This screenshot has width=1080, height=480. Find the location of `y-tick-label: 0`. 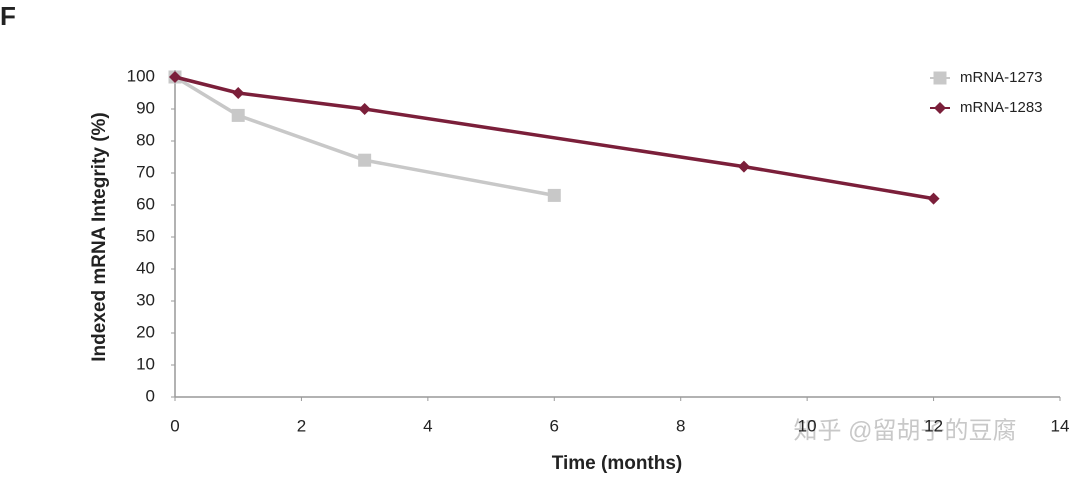

y-tick-label: 0 is located at coordinates (150, 395).